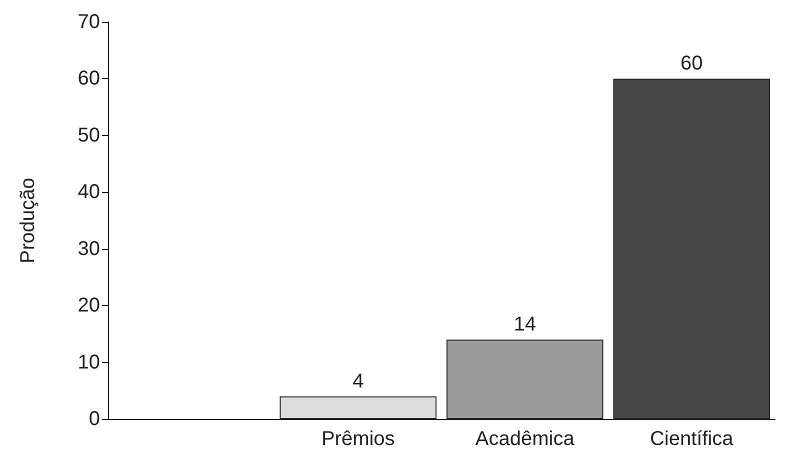 The image size is (799, 454). Describe the element at coordinates (94, 419) in the screenshot. I see `y-tick-label: 0` at that location.